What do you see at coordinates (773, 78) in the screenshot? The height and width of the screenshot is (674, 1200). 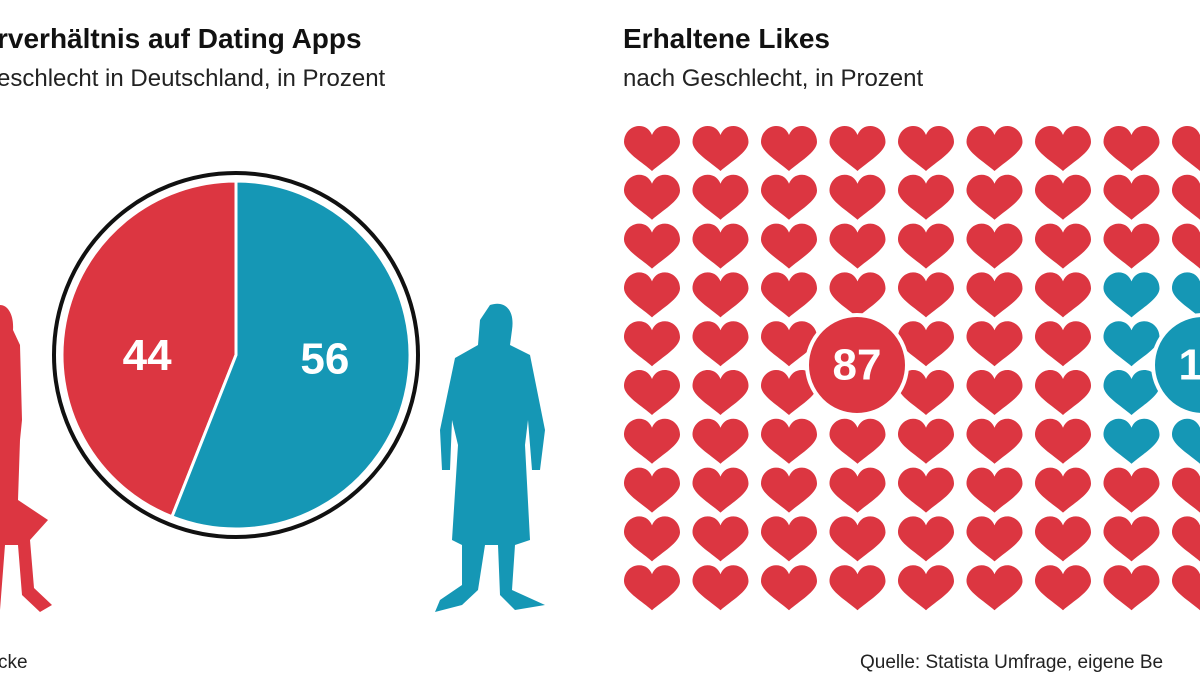 I see `waffle-subtitle: nach Geschlecht, in Prozent` at bounding box center [773, 78].